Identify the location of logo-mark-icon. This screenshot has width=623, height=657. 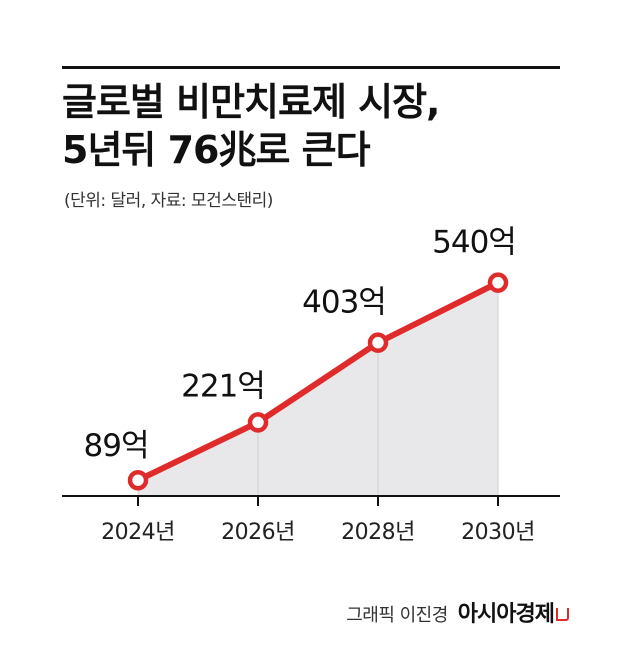
(562, 614).